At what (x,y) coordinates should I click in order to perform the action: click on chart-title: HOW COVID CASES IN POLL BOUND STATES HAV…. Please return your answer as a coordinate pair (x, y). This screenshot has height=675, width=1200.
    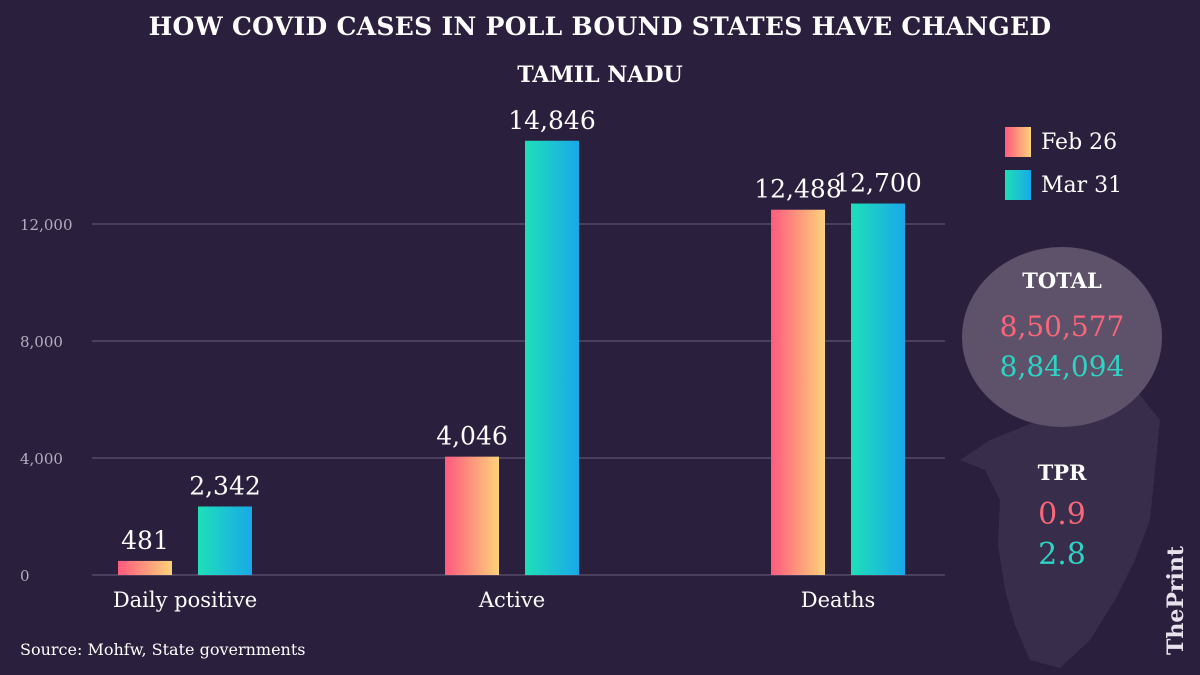
    Looking at the image, I should click on (600, 26).